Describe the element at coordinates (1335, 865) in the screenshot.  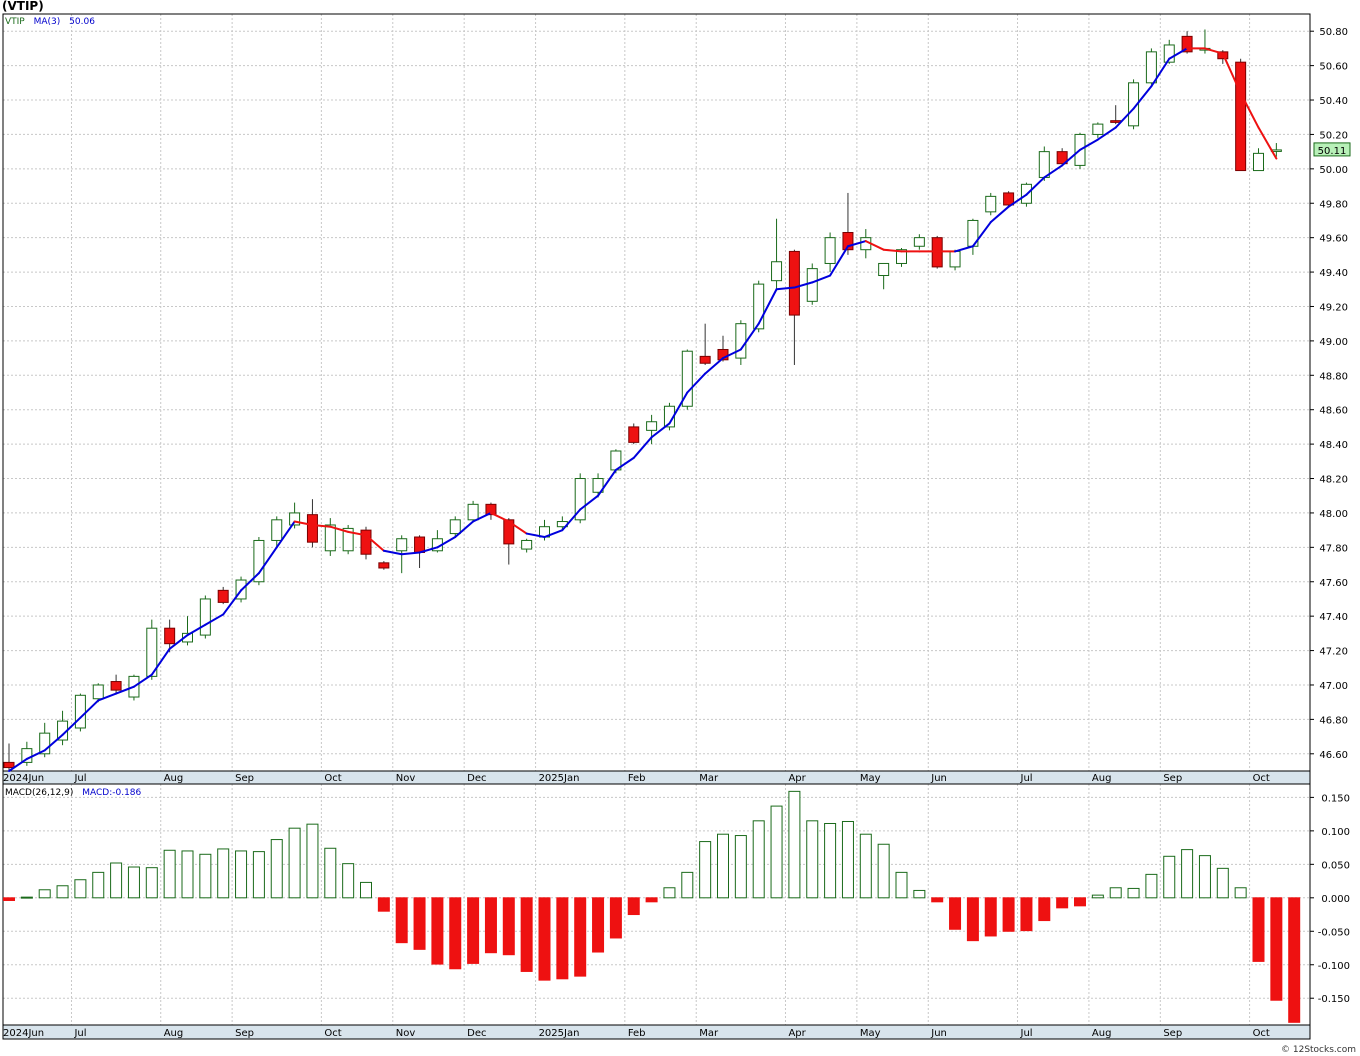
I see `macd-tick-label: 0.050` at that location.